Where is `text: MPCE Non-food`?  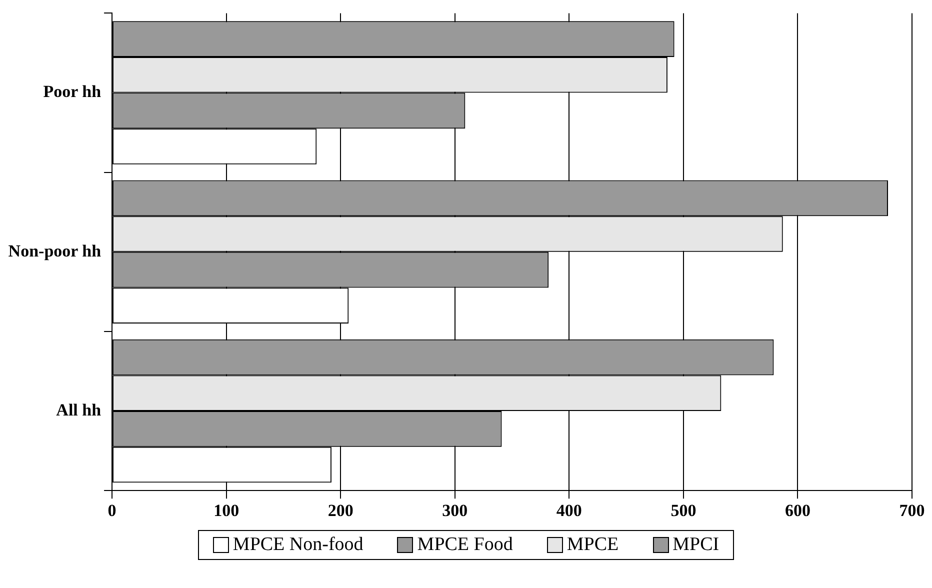 text: MPCE Non-food is located at coordinates (298, 545).